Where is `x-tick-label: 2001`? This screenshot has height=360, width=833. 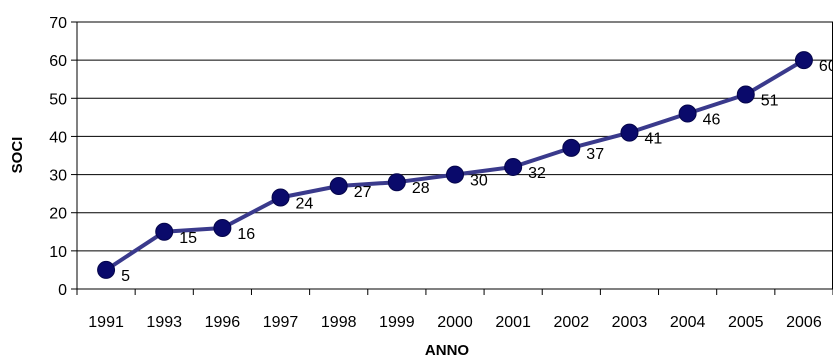 x-tick-label: 2001 is located at coordinates (513, 322).